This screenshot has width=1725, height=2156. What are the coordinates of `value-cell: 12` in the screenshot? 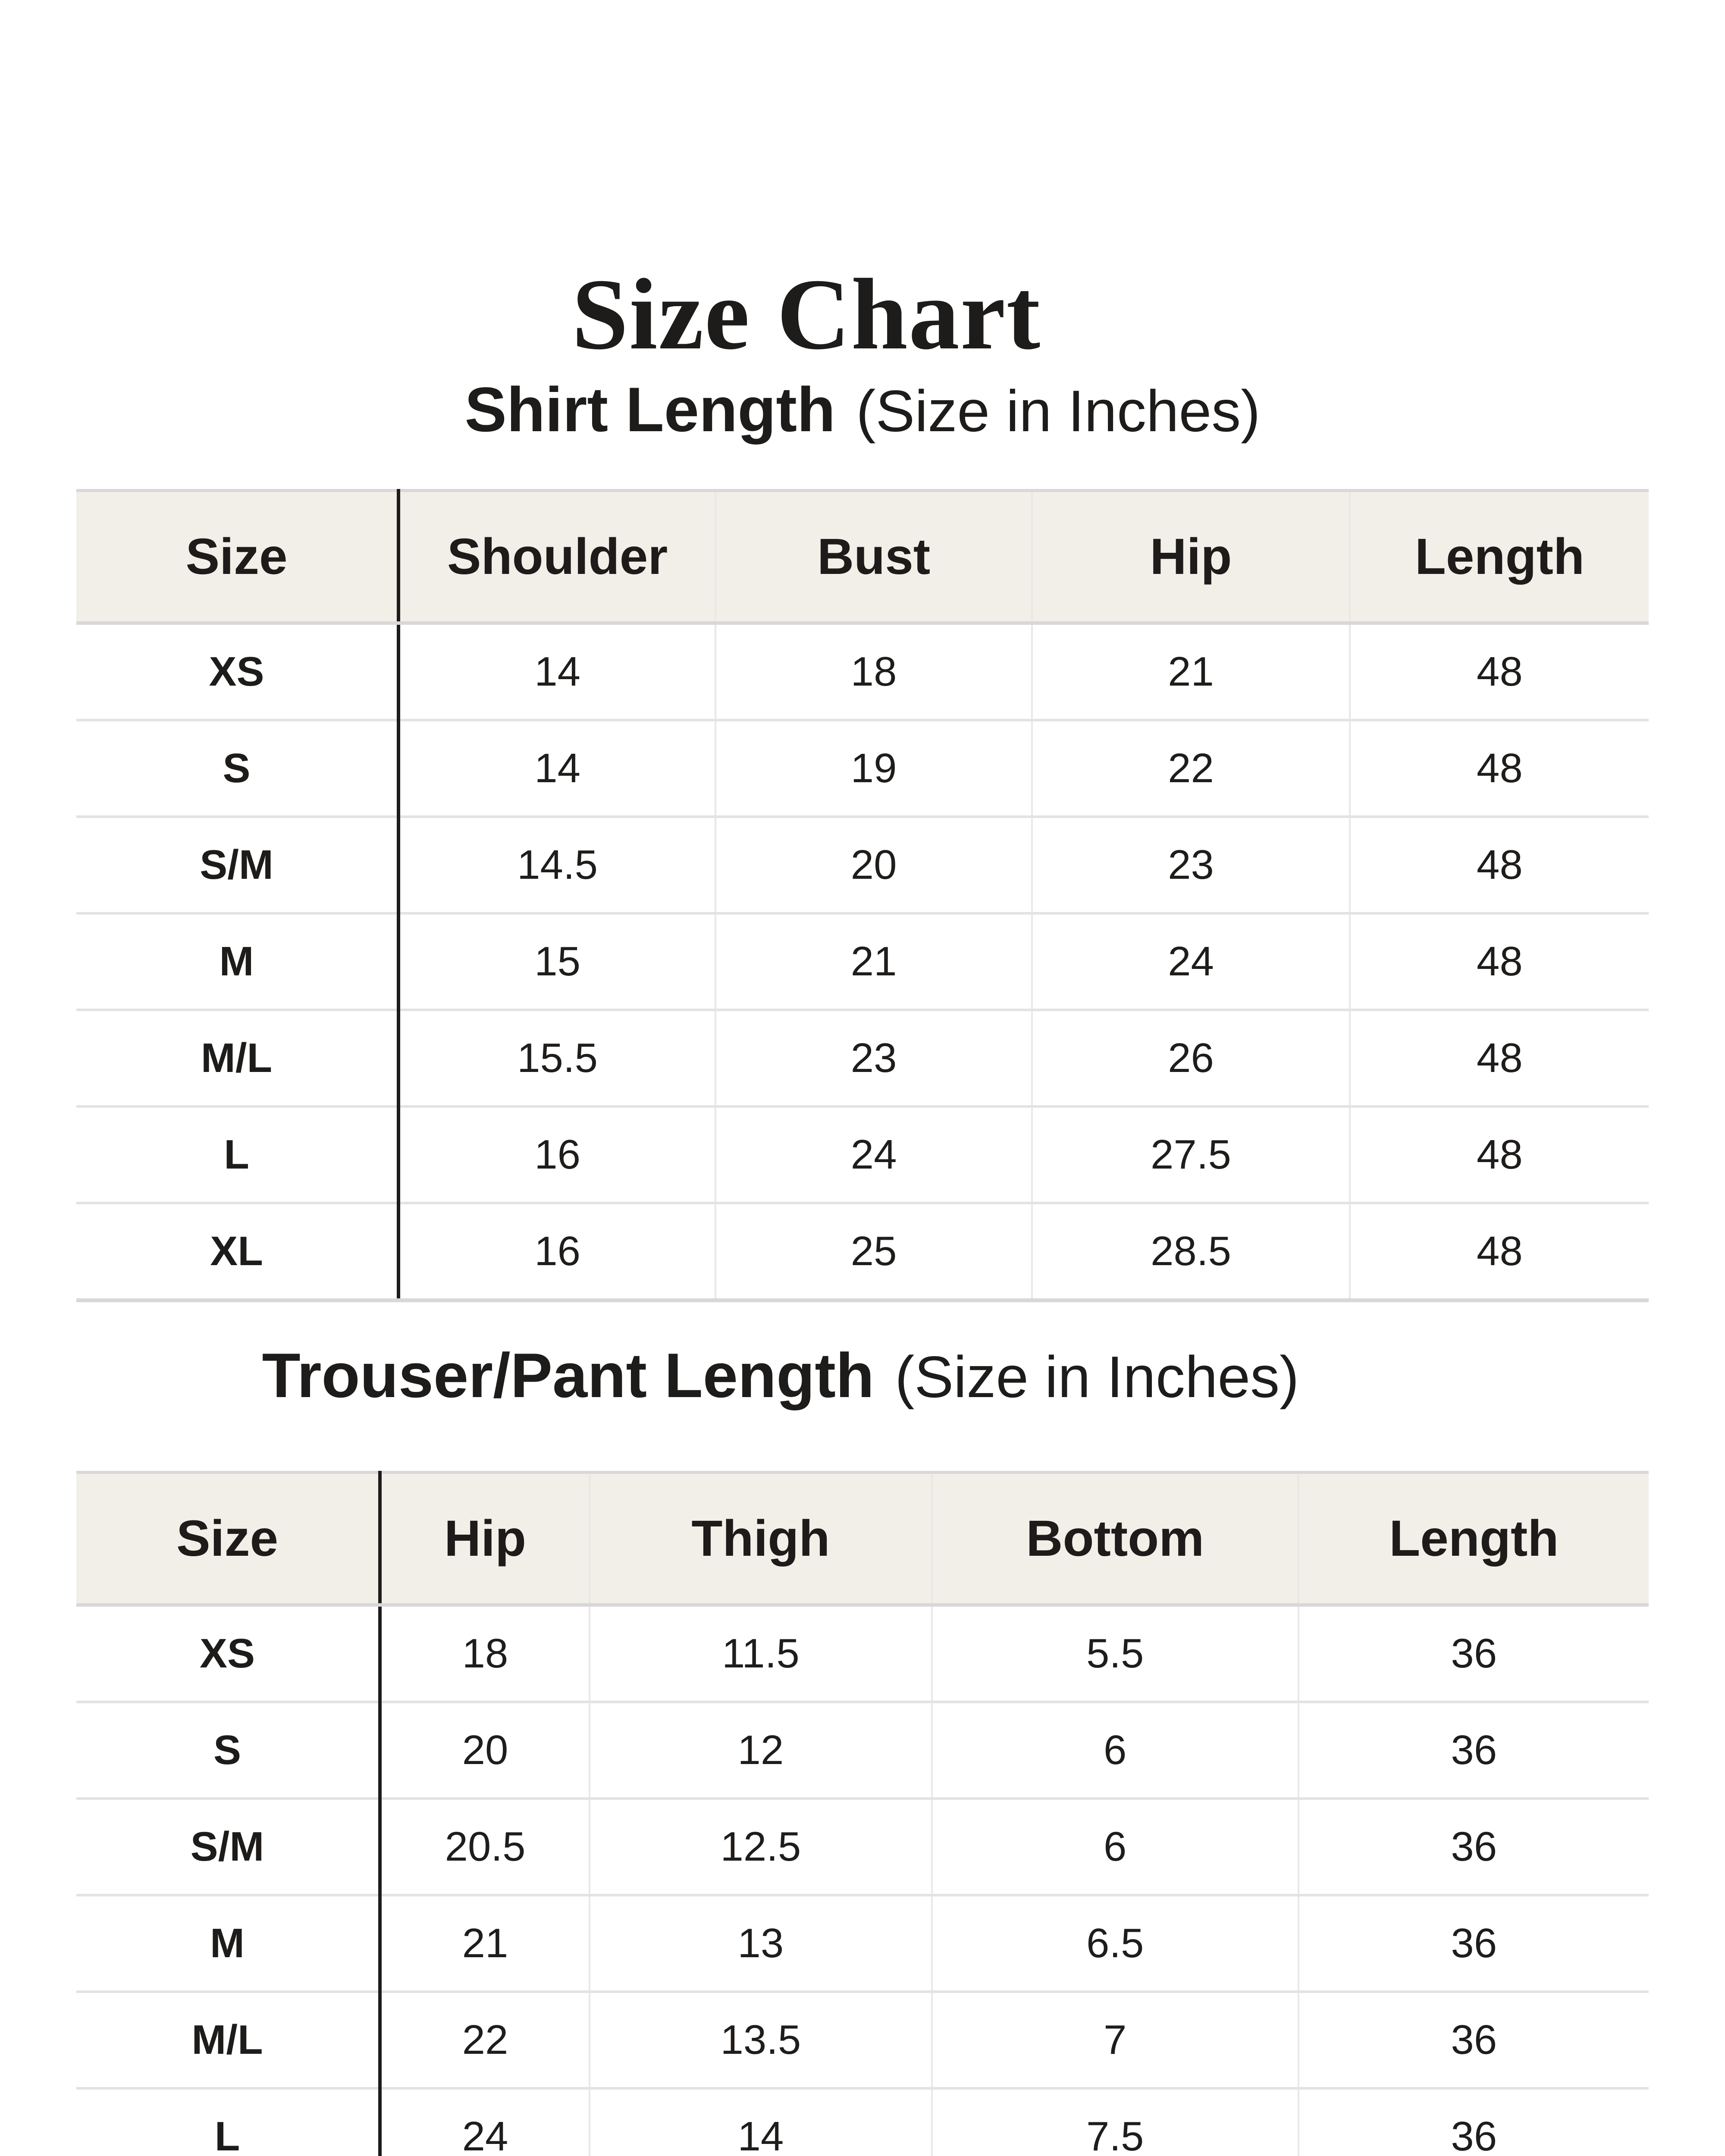 It's located at (760, 1751).